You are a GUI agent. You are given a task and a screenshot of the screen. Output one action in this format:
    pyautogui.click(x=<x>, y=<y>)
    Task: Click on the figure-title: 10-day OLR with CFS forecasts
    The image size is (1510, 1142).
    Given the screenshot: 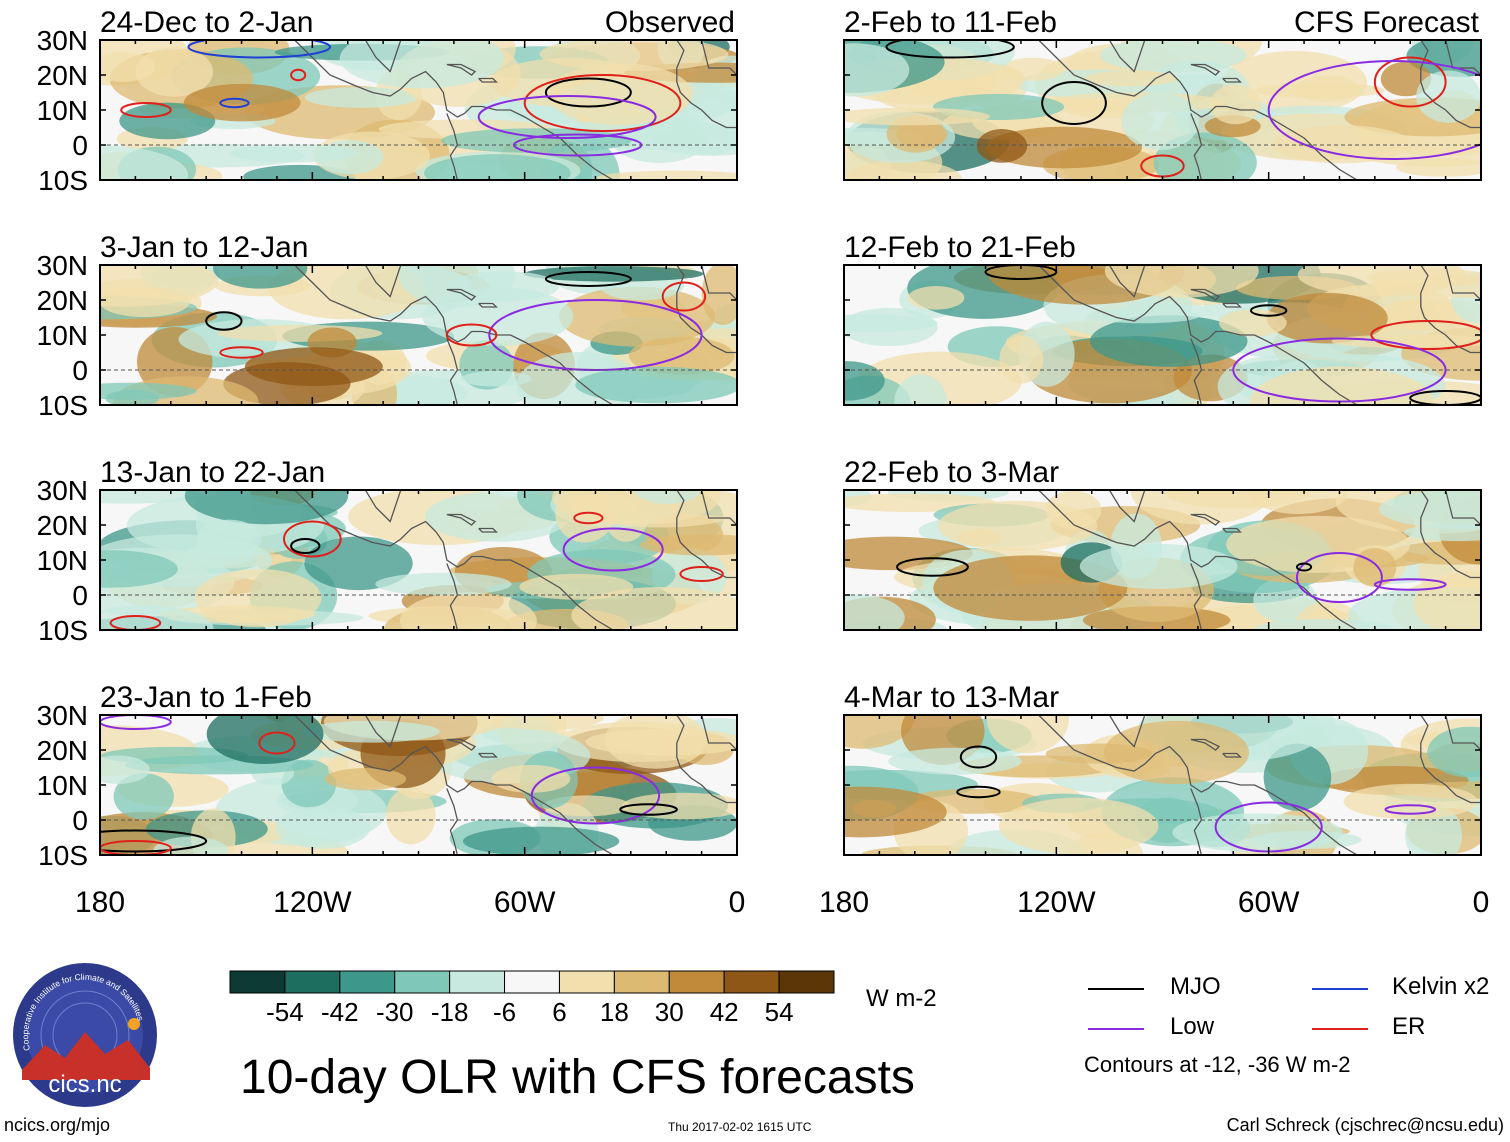 What is the action you would take?
    pyautogui.click(x=577, y=1077)
    